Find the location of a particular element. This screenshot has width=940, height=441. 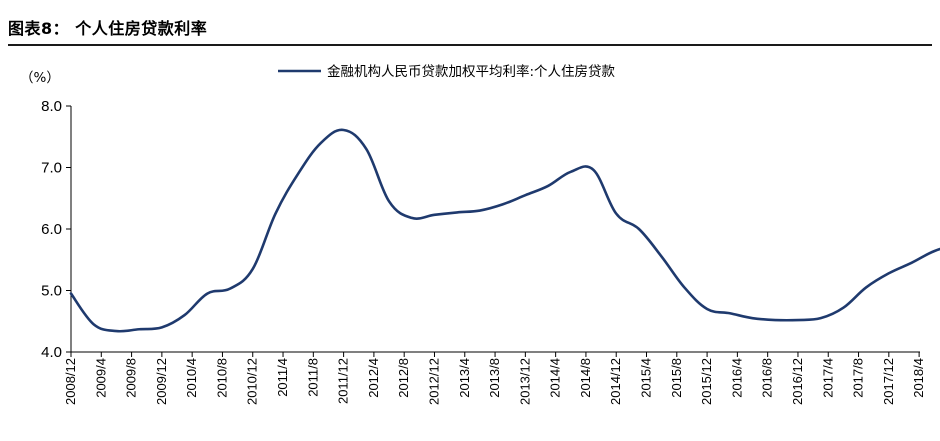

figure-title: 图表8： 个人住房贷款利率 is located at coordinates (108, 28).